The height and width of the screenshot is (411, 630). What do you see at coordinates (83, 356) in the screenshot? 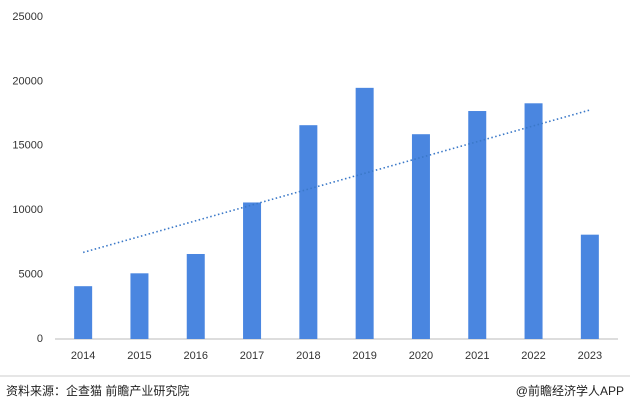
I see `x-tick-label: 2014` at bounding box center [83, 356].